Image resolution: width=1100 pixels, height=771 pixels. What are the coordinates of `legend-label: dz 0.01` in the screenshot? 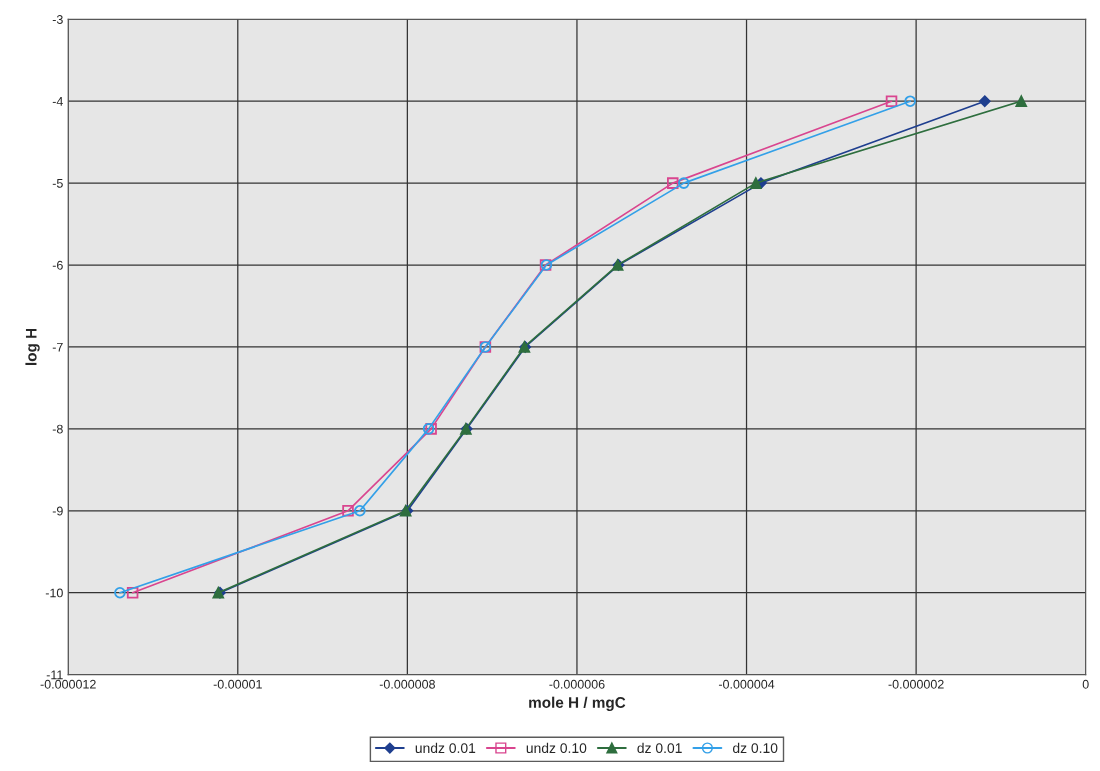 It's located at (659, 748).